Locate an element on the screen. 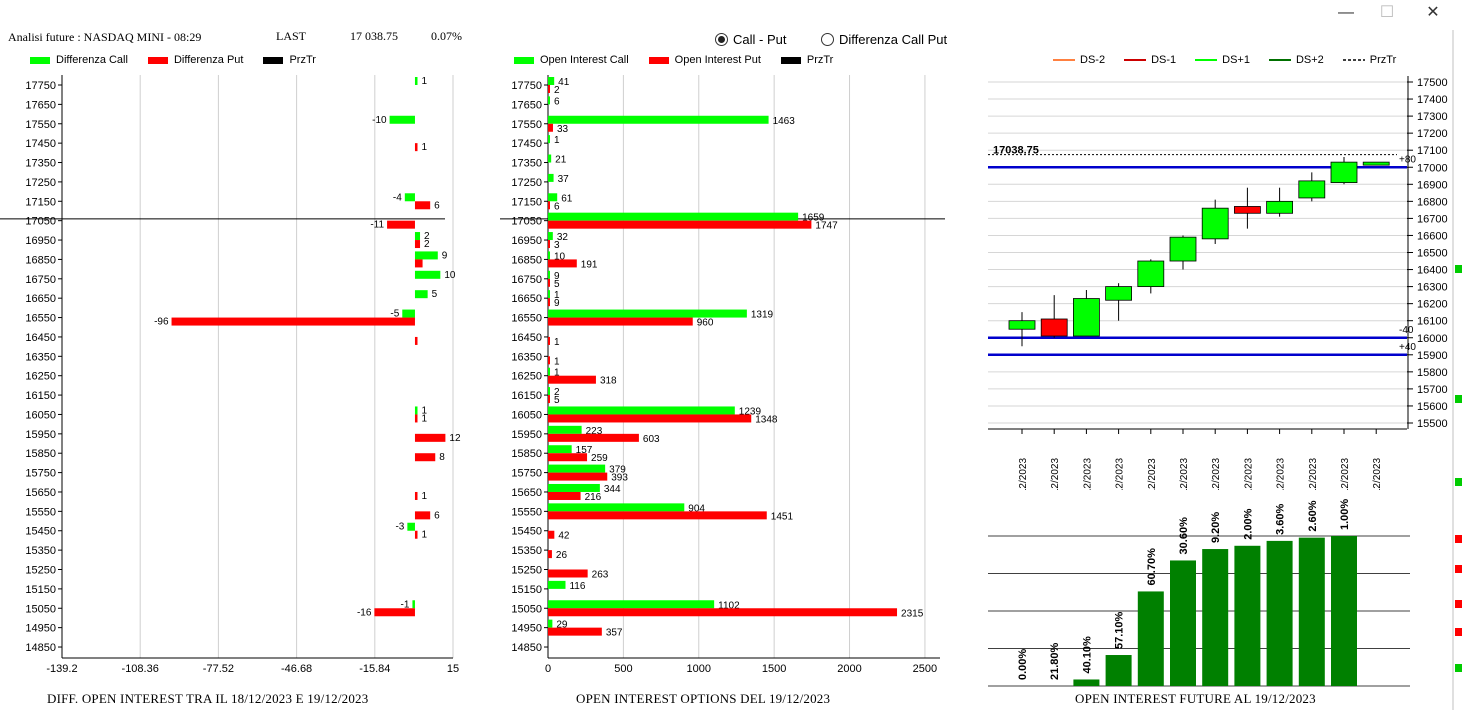  data-label: 263 is located at coordinates (600, 575).